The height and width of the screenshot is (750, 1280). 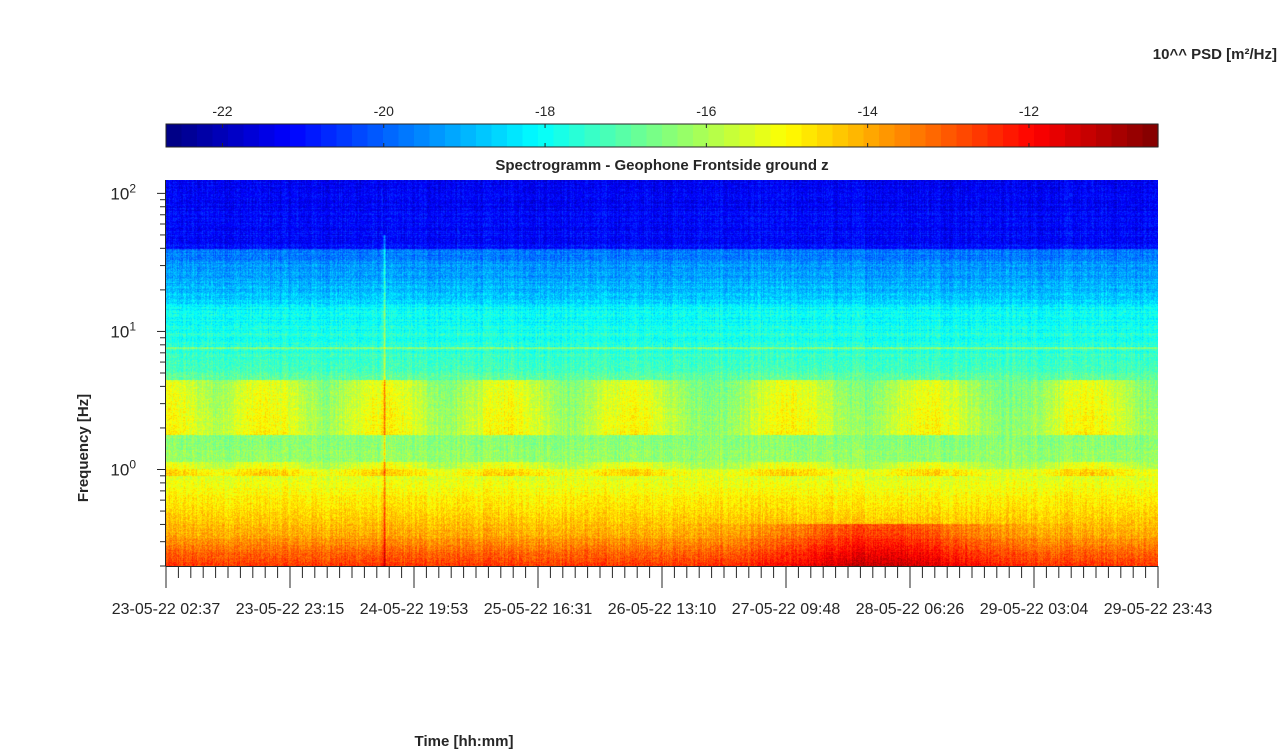 What do you see at coordinates (1215, 54) in the screenshot?
I see `colorbar-label: 10^^ PSD [m²/Hz]` at bounding box center [1215, 54].